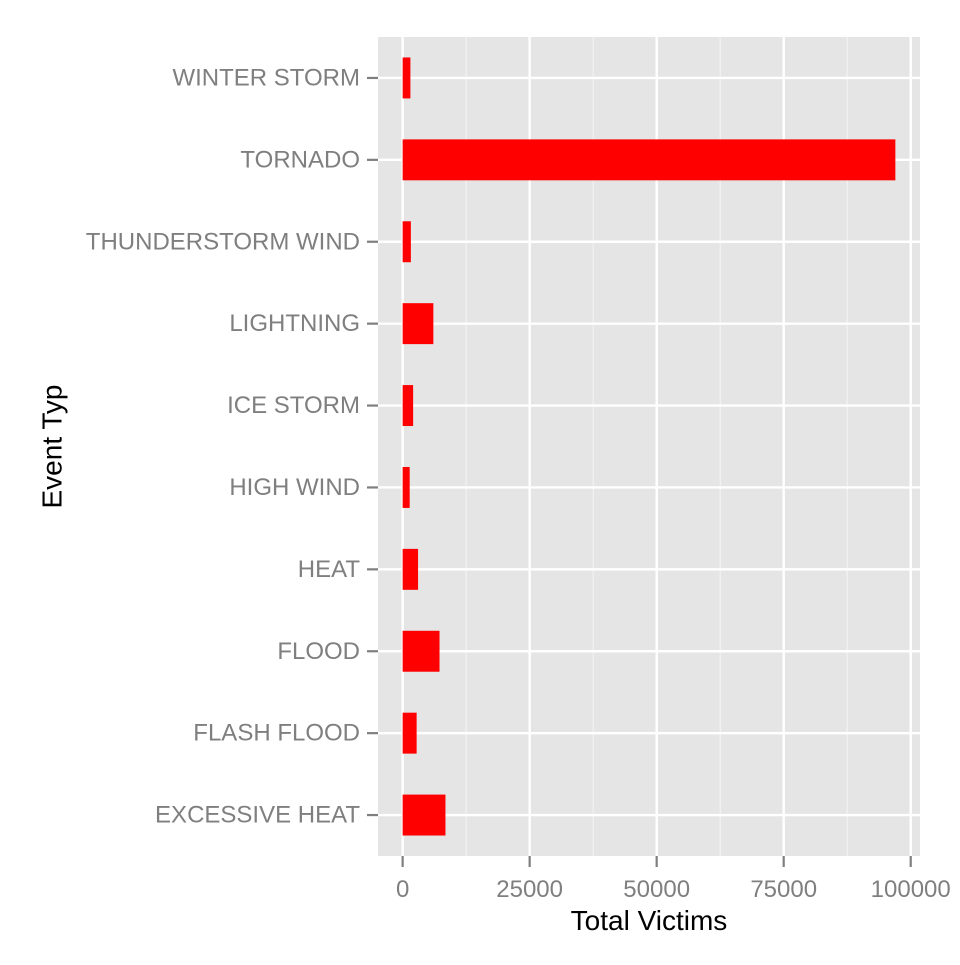  What do you see at coordinates (406, 487) in the screenshot?
I see `bar-high-wind` at bounding box center [406, 487].